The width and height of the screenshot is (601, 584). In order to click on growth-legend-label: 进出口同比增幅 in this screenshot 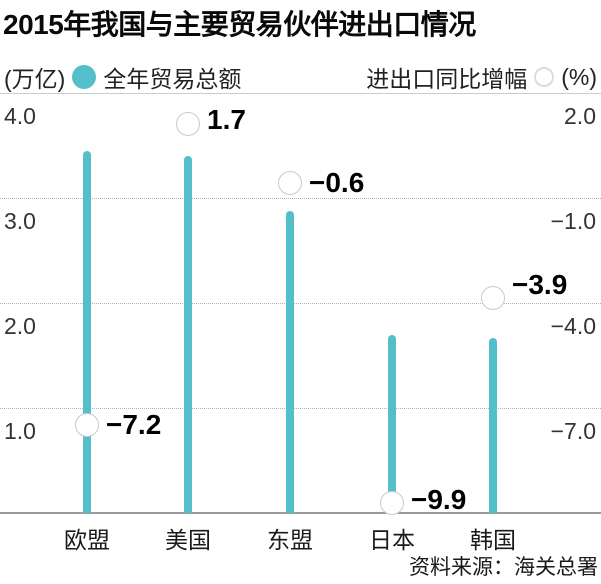, I will do `click(447, 79)`.